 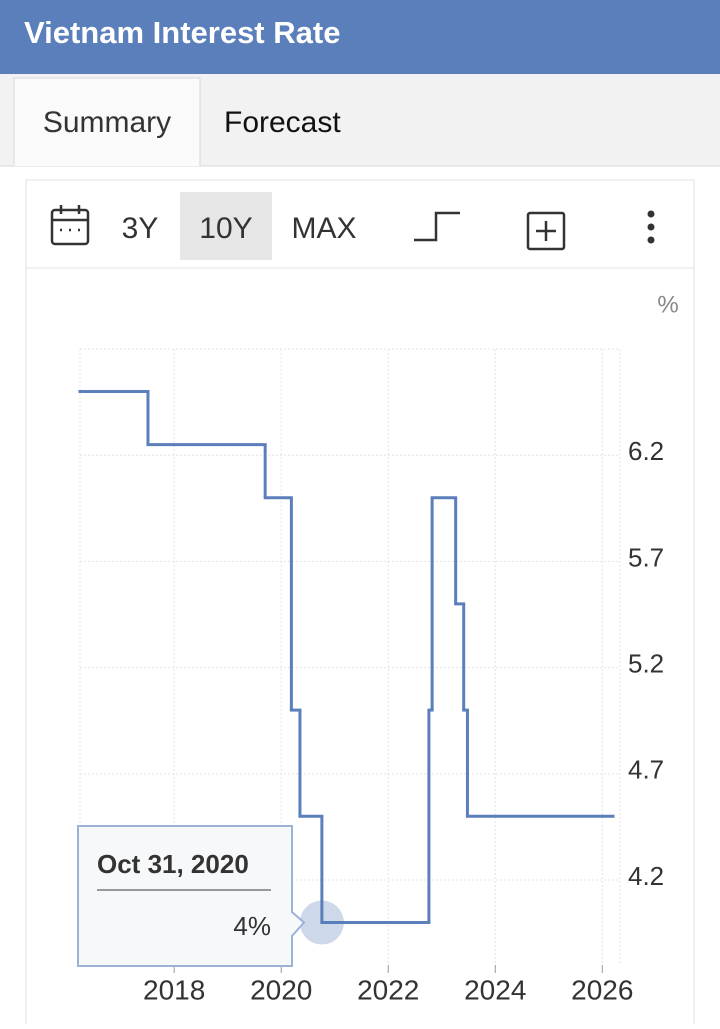 What do you see at coordinates (173, 864) in the screenshot?
I see `tooltip-date: Oct 31, 2020` at bounding box center [173, 864].